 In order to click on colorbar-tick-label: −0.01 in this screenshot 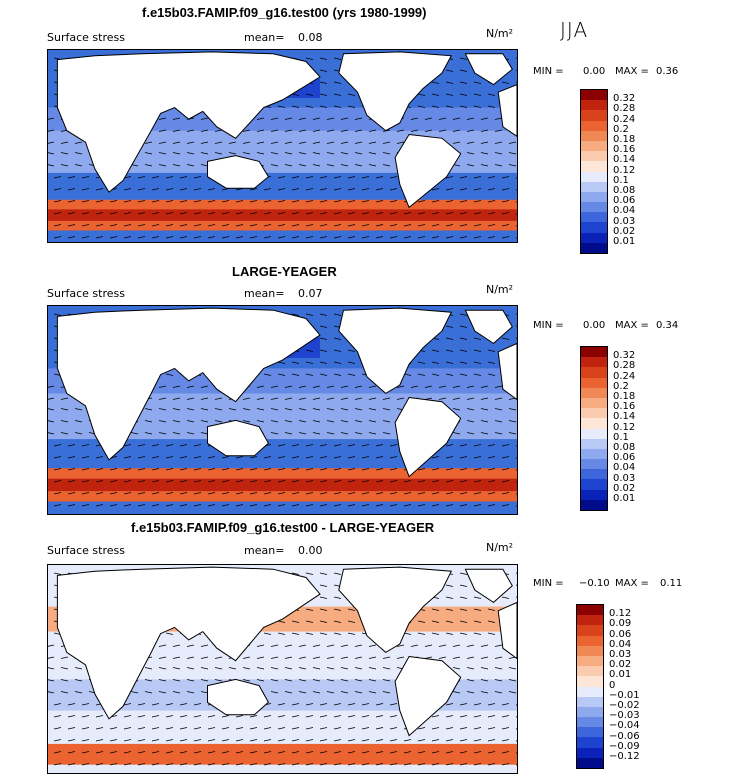, I will do `click(624, 695)`.